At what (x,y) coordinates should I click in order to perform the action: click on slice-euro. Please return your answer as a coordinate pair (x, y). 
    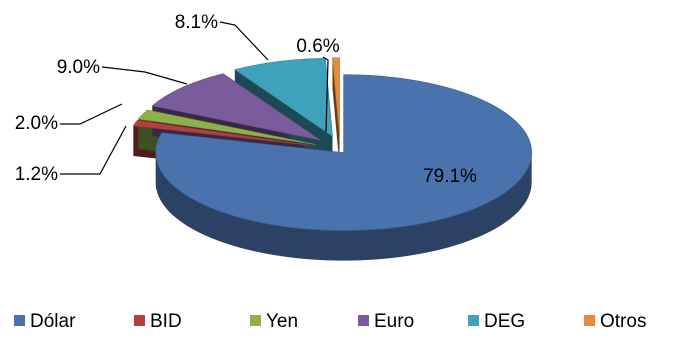
    Looking at the image, I should click on (236, 107).